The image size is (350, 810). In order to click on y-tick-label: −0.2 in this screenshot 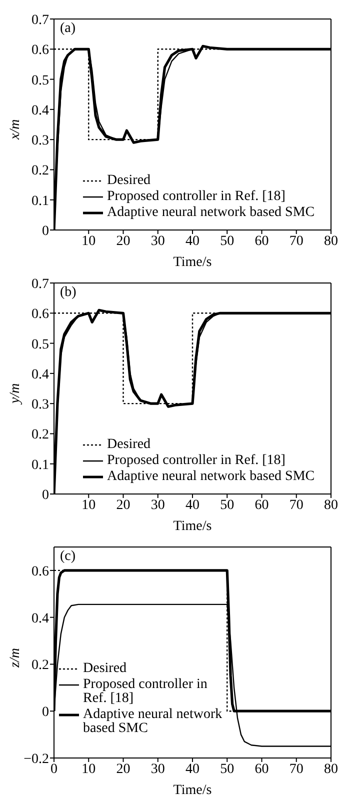, I will do `click(36, 759)`.